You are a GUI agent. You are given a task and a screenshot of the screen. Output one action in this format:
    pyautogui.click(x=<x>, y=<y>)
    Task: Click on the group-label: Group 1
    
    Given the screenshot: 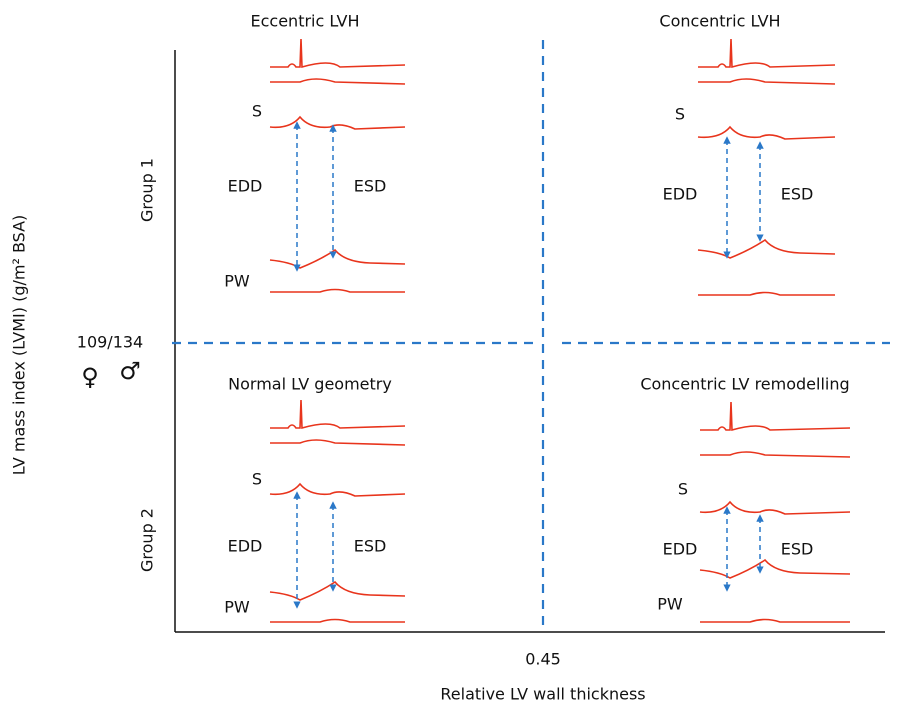 What is the action you would take?
    pyautogui.click(x=147, y=190)
    